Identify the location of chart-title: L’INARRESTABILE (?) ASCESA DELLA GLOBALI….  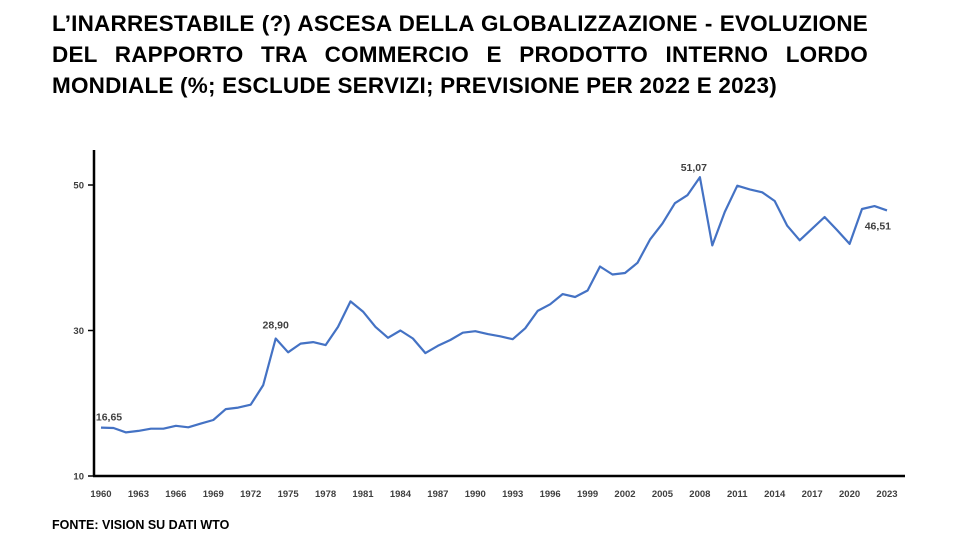
(460, 54).